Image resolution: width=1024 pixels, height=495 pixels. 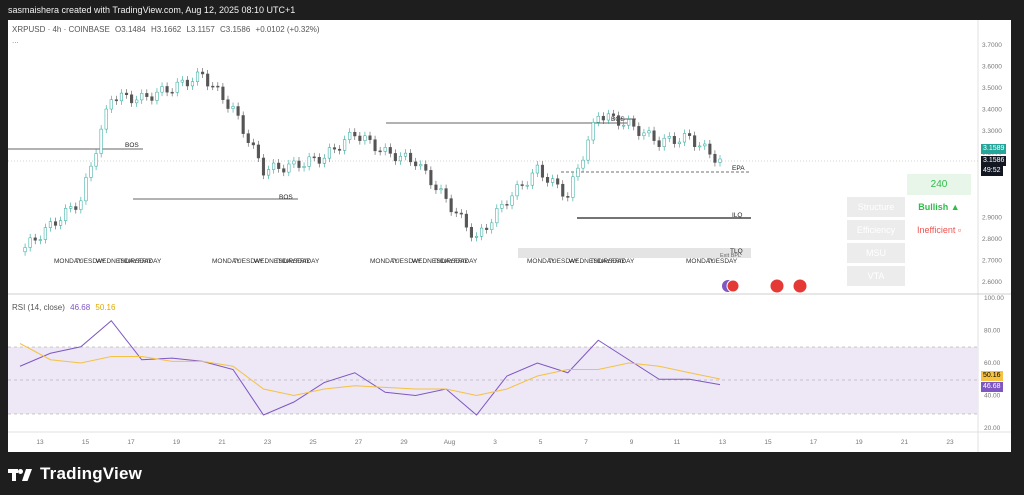 What do you see at coordinates (132, 145) in the screenshot?
I see `bos-label-1: BOS` at bounding box center [132, 145].